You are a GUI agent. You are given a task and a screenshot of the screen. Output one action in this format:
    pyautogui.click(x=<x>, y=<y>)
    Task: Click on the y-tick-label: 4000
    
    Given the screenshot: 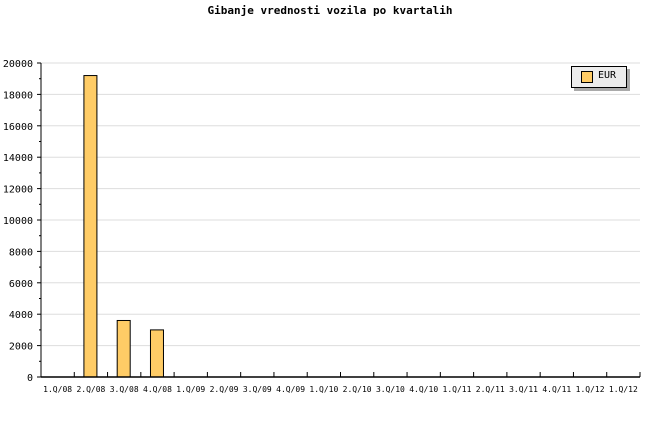 What is the action you would take?
    pyautogui.click(x=21, y=315)
    